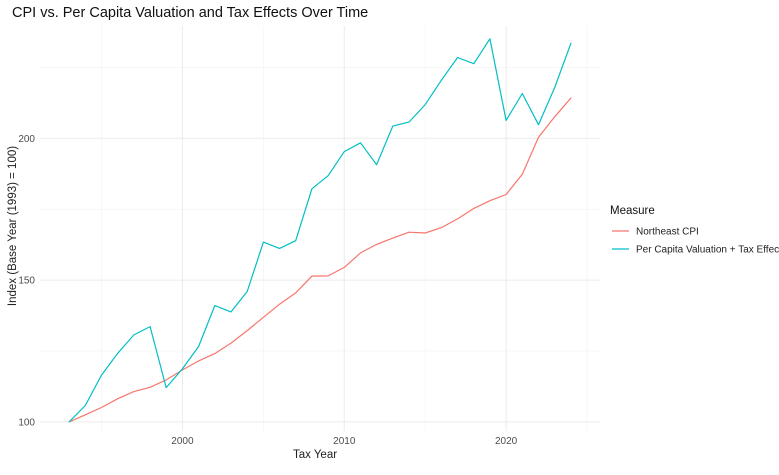  I want to click on y-axis-title: Index (Base Year (1993) = 100), so click(13, 226).